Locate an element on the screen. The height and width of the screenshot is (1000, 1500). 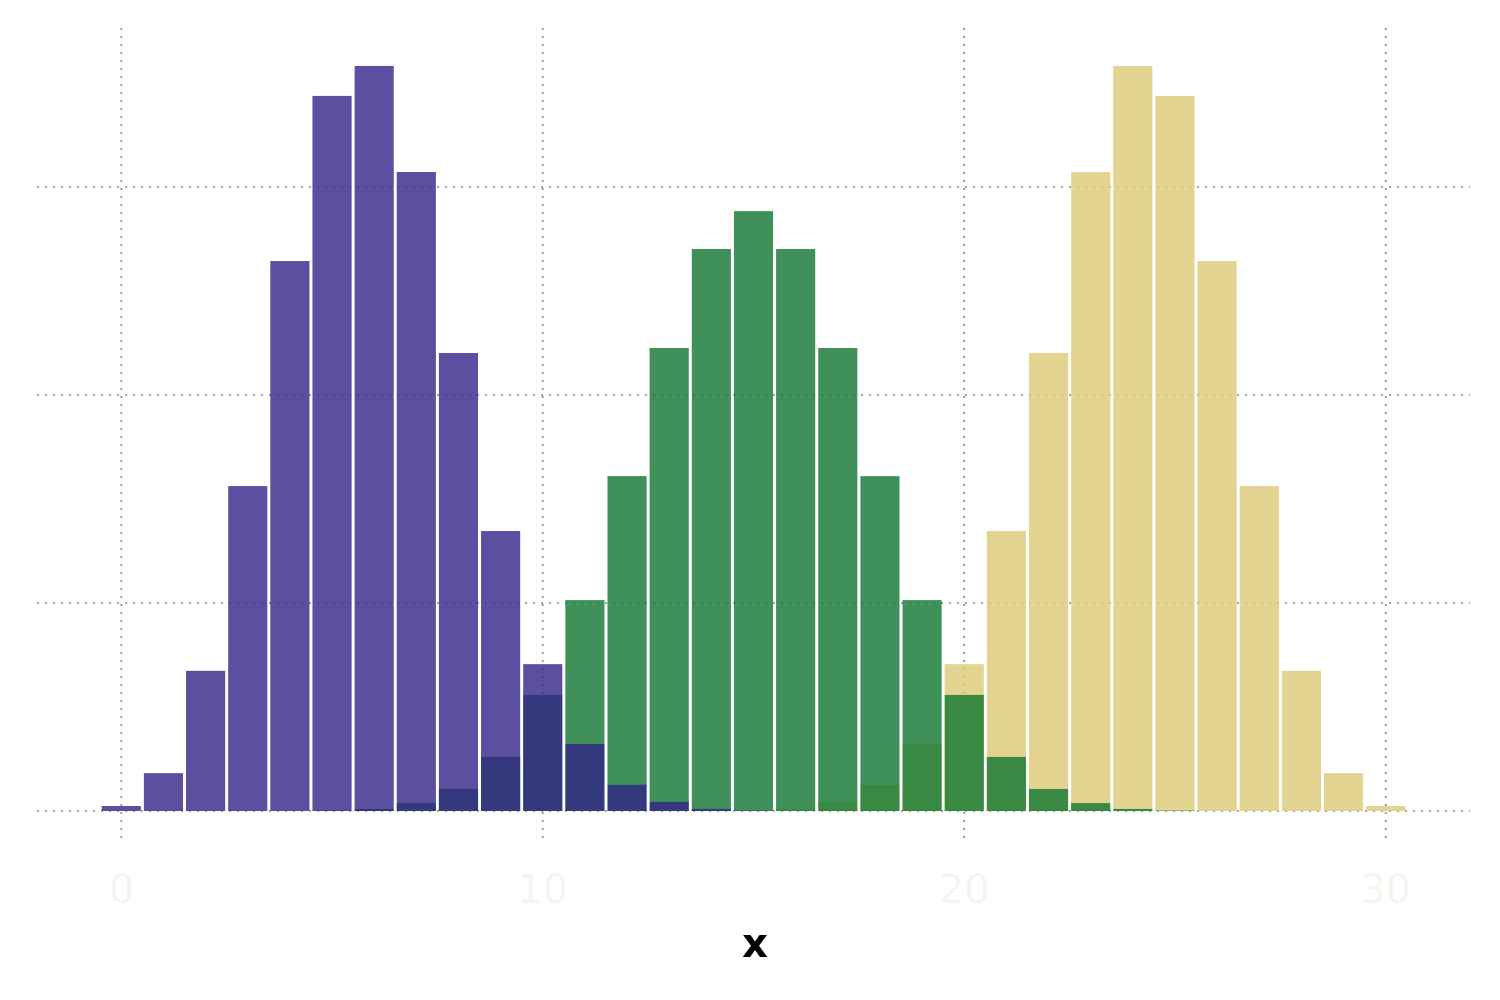
x-axis-label: x is located at coordinates (755, 944).